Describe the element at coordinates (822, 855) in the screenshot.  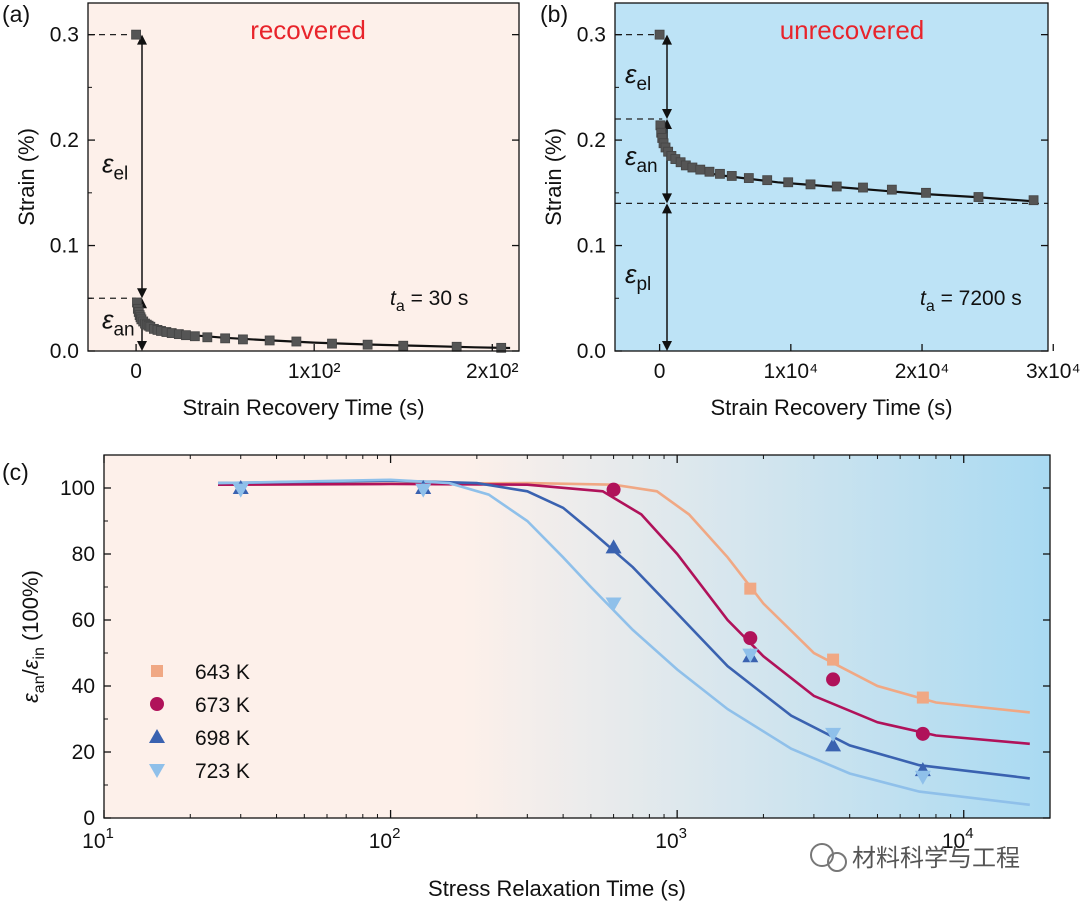
I see `wechat-icon` at that location.